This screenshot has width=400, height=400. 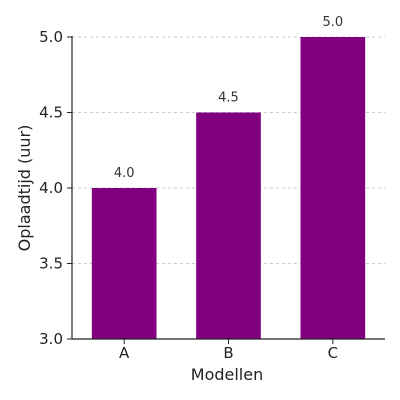 What do you see at coordinates (51, 113) in the screenshot?
I see `y-tick-label: 4.5` at bounding box center [51, 113].